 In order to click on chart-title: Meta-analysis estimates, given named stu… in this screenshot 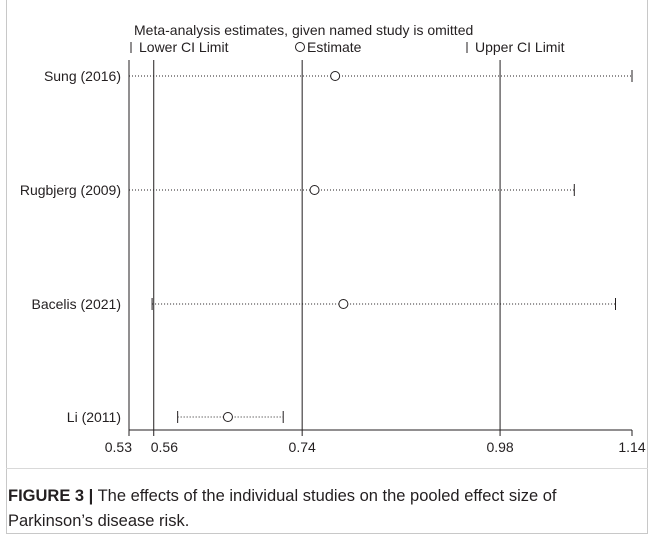, I will do `click(303, 30)`.